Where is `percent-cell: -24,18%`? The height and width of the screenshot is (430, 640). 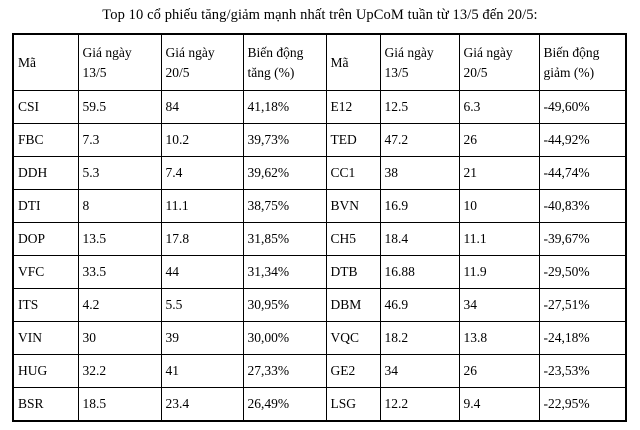 percent-cell: -24,18% is located at coordinates (582, 338).